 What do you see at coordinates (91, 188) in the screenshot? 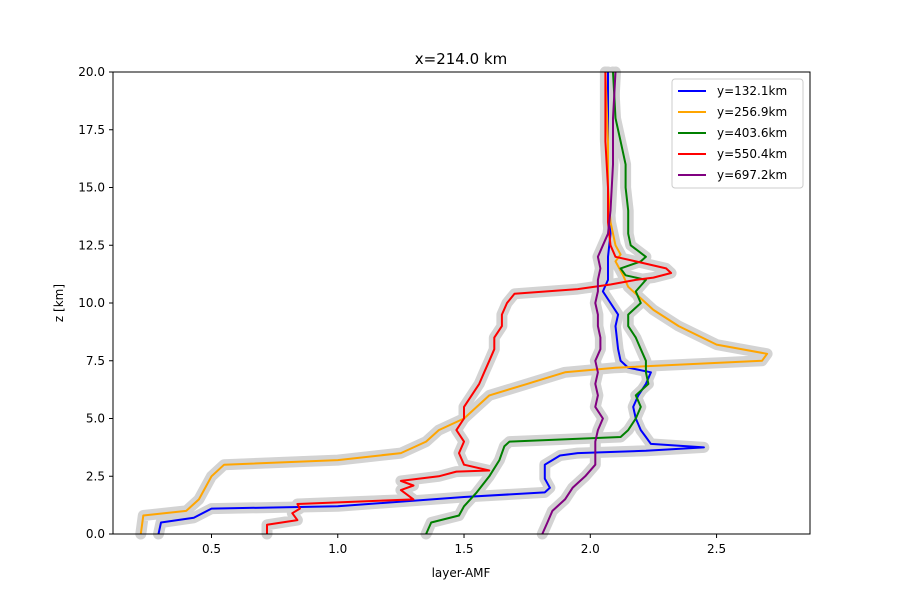
I see `y-tick-label: 15.0` at bounding box center [91, 188].